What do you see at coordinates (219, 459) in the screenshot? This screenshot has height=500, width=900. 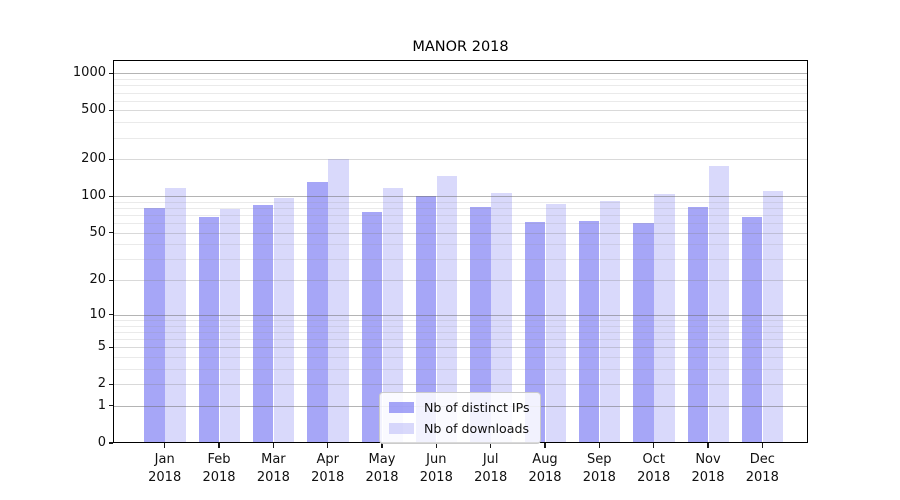 I see `x-tick-month: Feb` at bounding box center [219, 459].